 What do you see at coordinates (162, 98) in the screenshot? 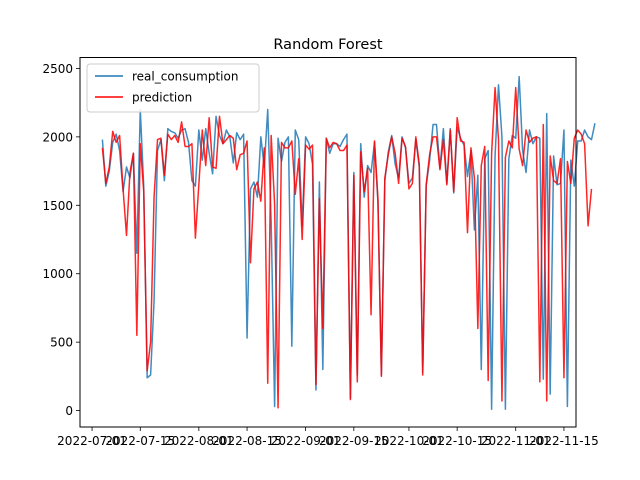
I see `legend-label-prediction: prediction` at bounding box center [162, 98].